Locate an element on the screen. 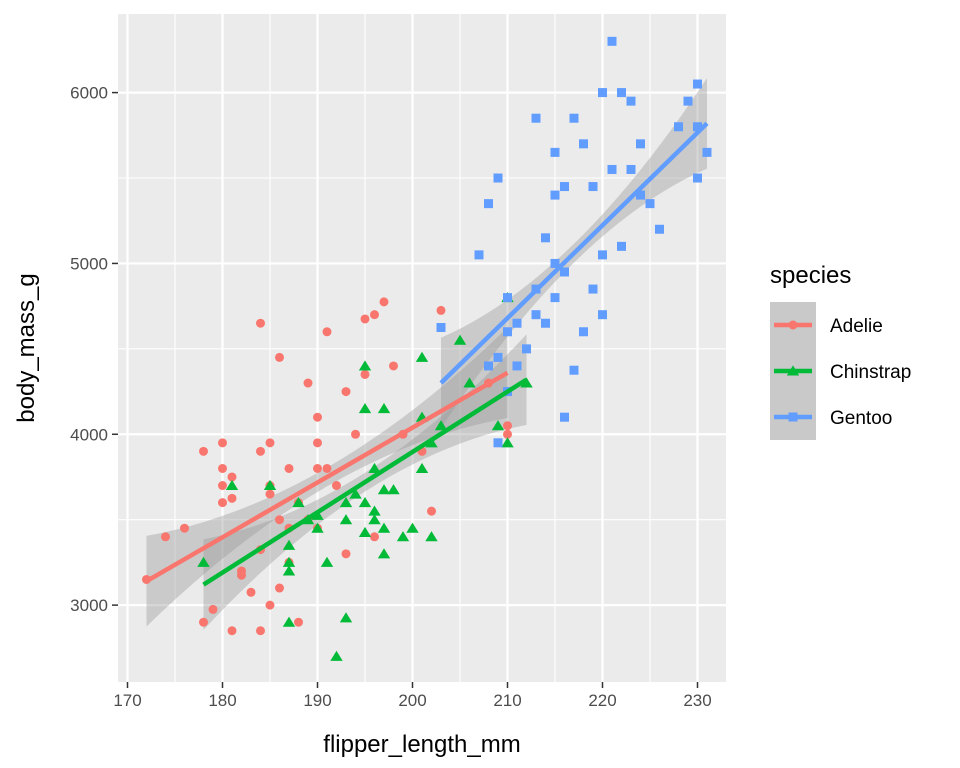 The width and height of the screenshot is (960, 768). x-tick-label: 220 is located at coordinates (602, 700).